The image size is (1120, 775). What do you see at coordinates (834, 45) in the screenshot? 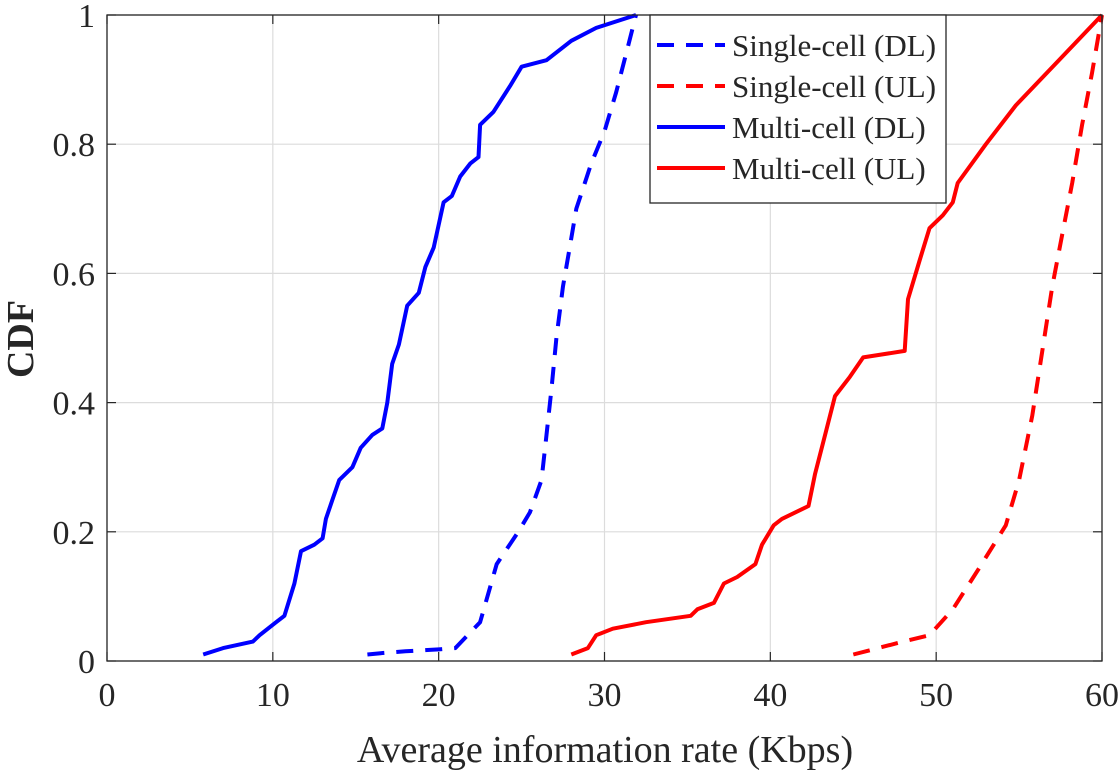
I see `legend-label: Single-cell (DL)` at bounding box center [834, 45].